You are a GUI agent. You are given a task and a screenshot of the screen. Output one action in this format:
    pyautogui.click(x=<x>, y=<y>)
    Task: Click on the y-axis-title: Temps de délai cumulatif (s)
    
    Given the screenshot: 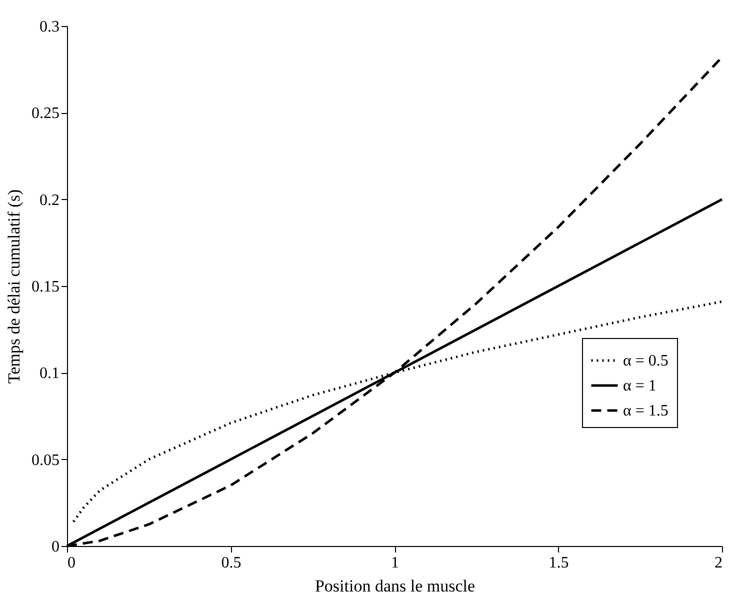 What is the action you would take?
    pyautogui.click(x=14, y=286)
    